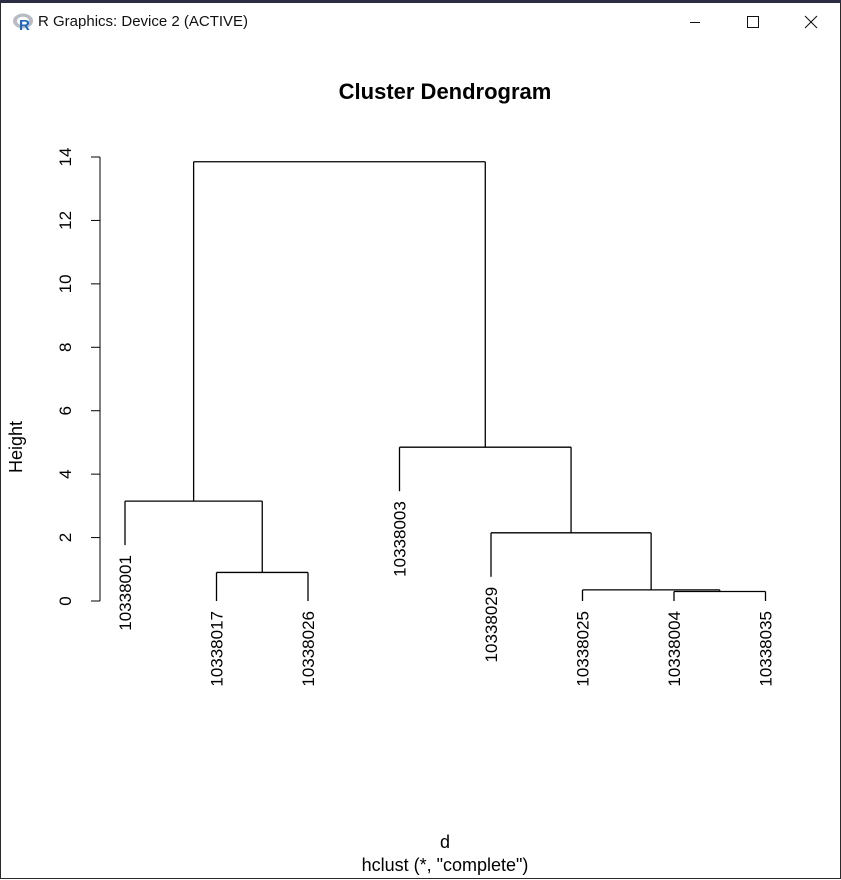 The height and width of the screenshot is (880, 841). I want to click on close-icon, so click(811, 22).